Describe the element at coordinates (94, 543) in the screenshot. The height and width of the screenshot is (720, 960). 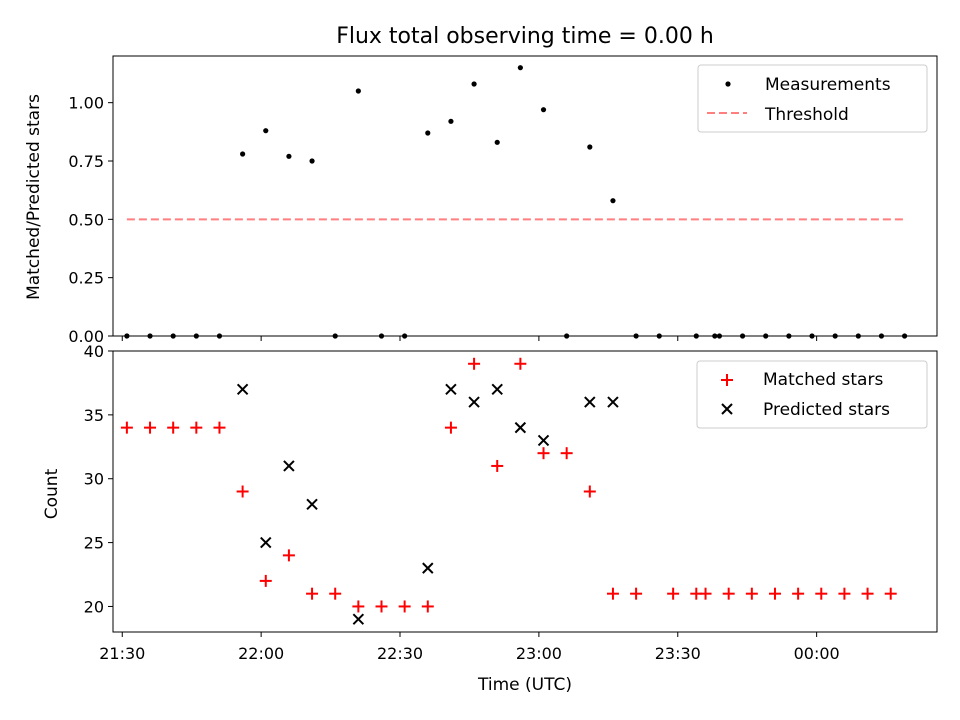
I see `bottom-y-tick-label: 25` at that location.